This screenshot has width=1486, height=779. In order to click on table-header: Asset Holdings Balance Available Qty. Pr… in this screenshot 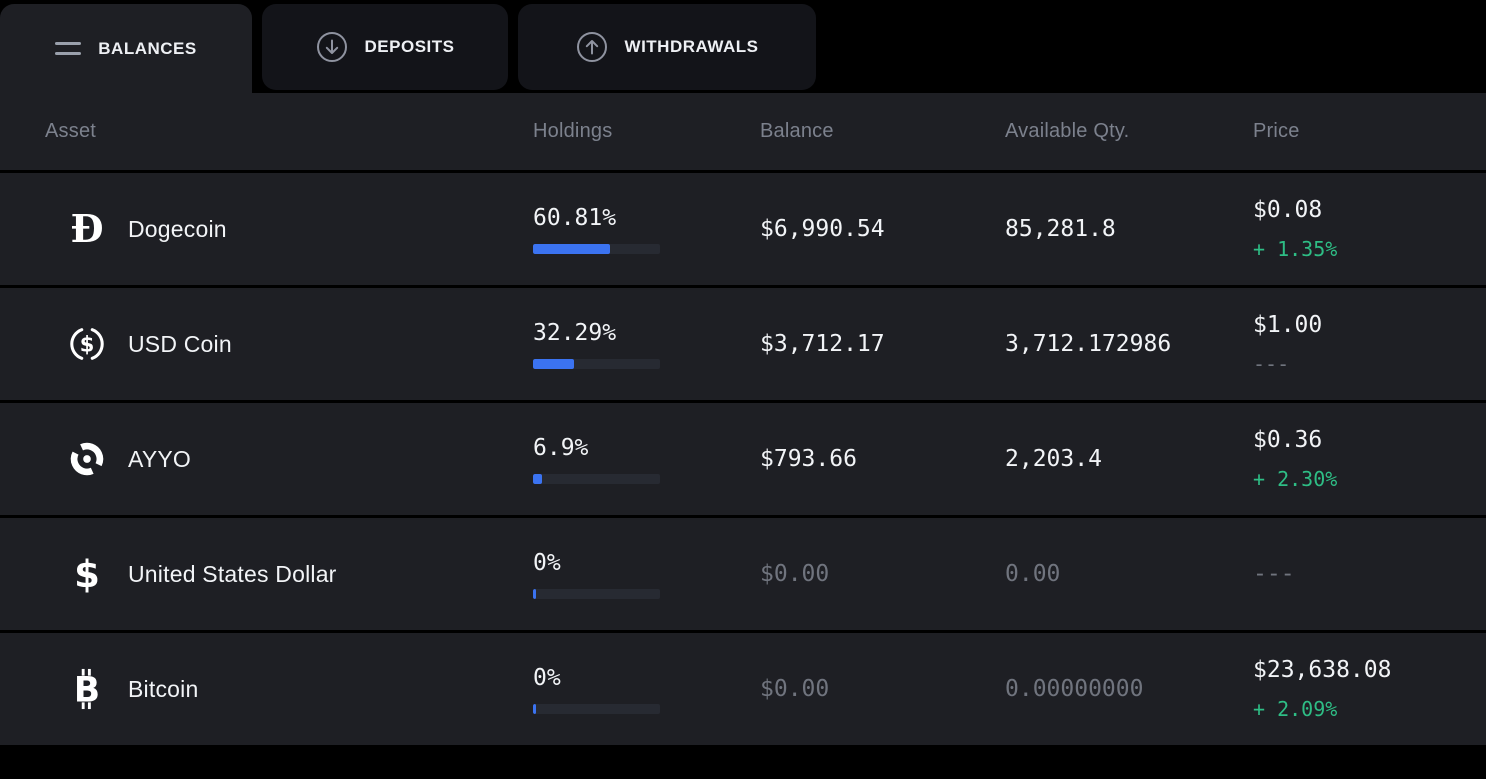, I will do `click(743, 133)`.